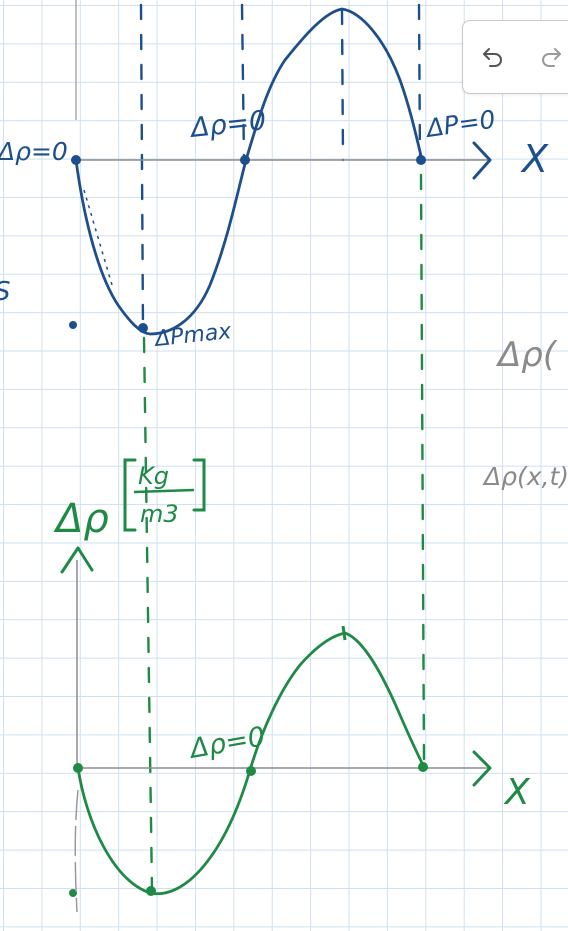  Describe the element at coordinates (421, 160) in the screenshot. I see `top-point-right` at that location.